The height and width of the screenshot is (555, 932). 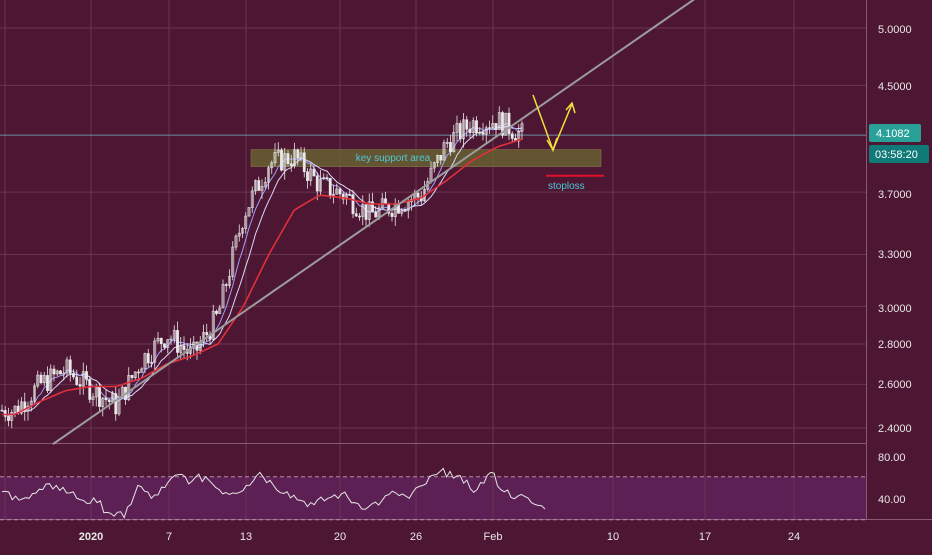 What do you see at coordinates (273, 493) in the screenshot?
I see `rsi-line` at bounding box center [273, 493].